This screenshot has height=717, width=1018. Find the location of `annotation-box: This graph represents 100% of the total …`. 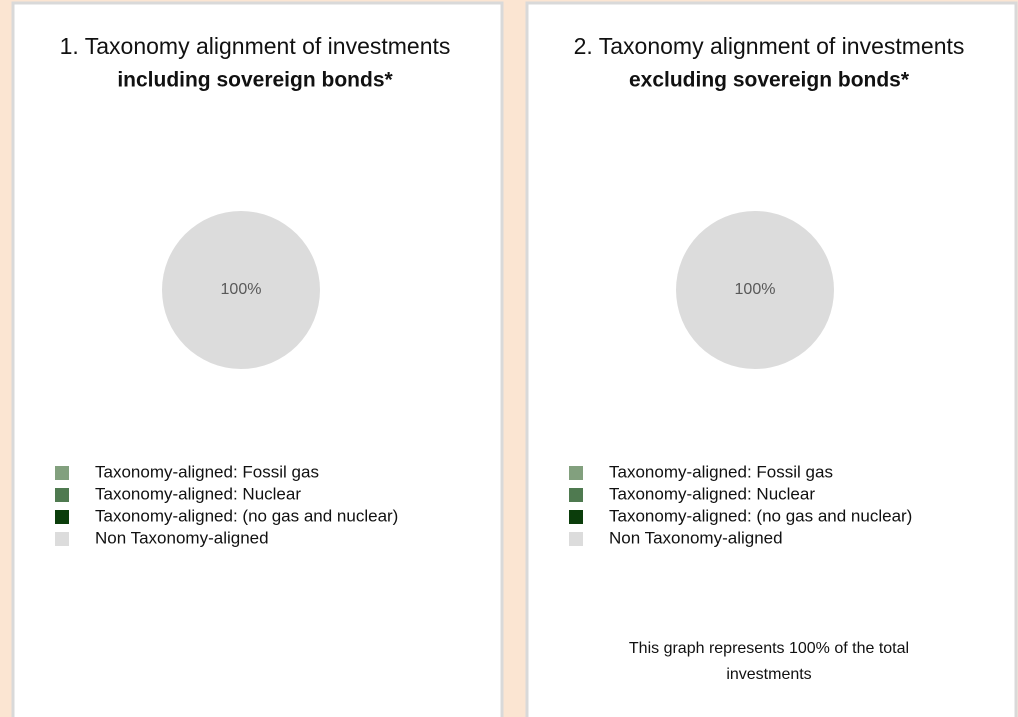

annotation-box: This graph represents 100% of the total … is located at coordinates (769, 661).